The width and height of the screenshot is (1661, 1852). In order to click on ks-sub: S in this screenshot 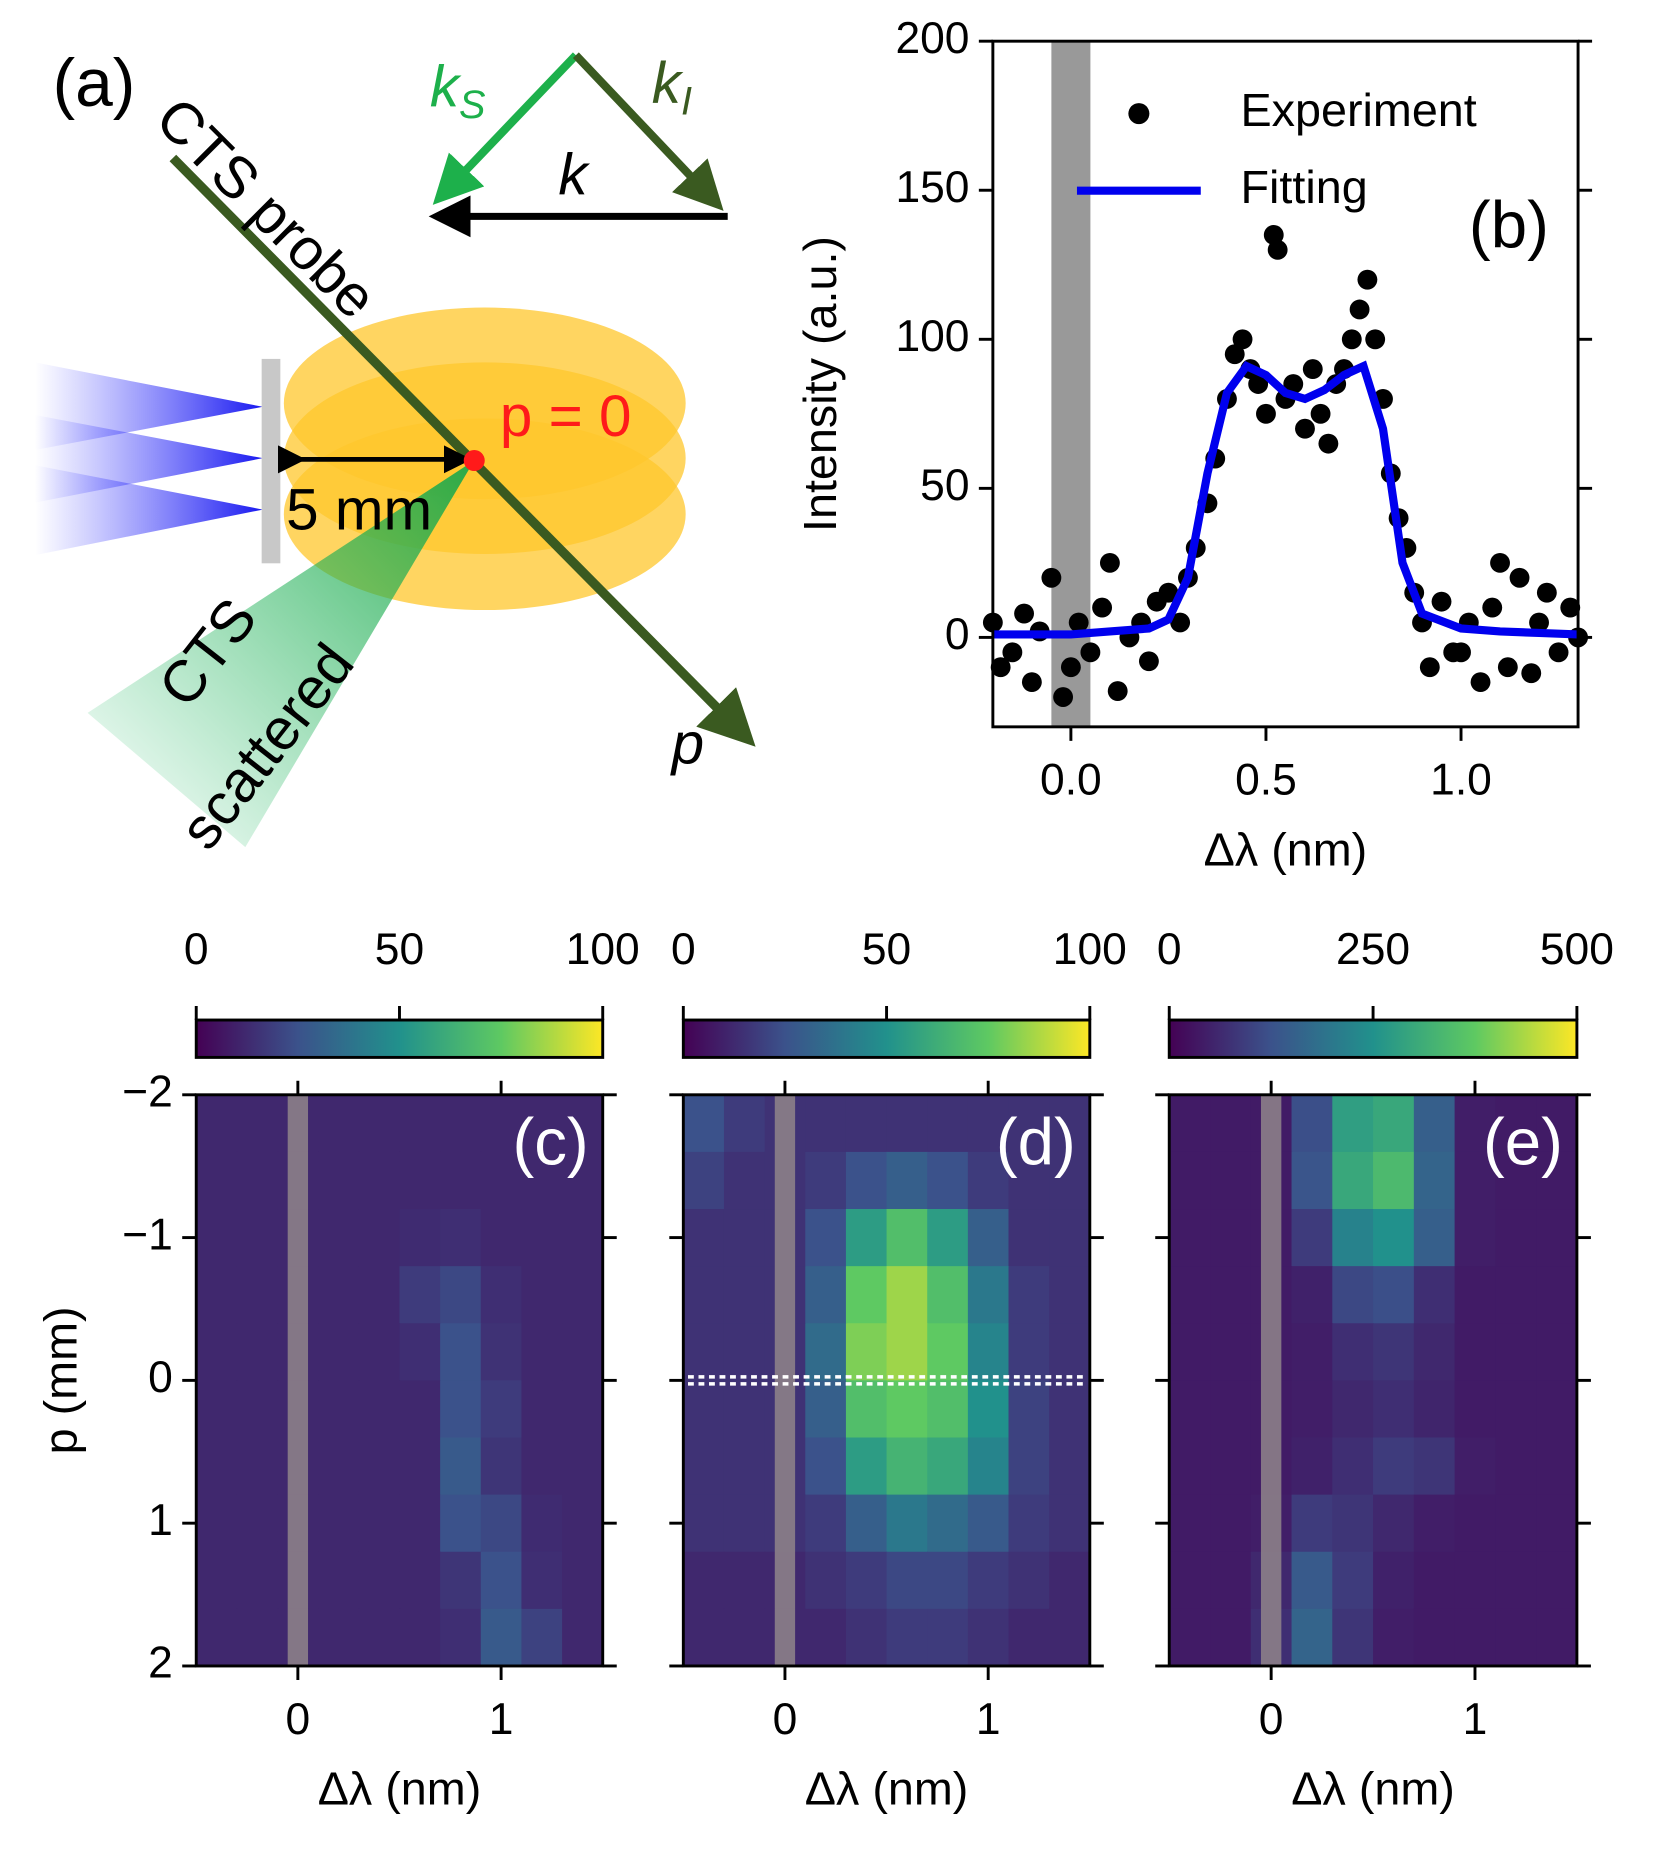, I will do `click(472, 105)`.